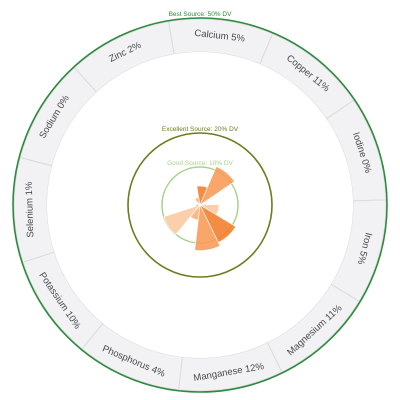  I want to click on ring-label-20-dv: Excellent Source: 20% DV, so click(200, 129).